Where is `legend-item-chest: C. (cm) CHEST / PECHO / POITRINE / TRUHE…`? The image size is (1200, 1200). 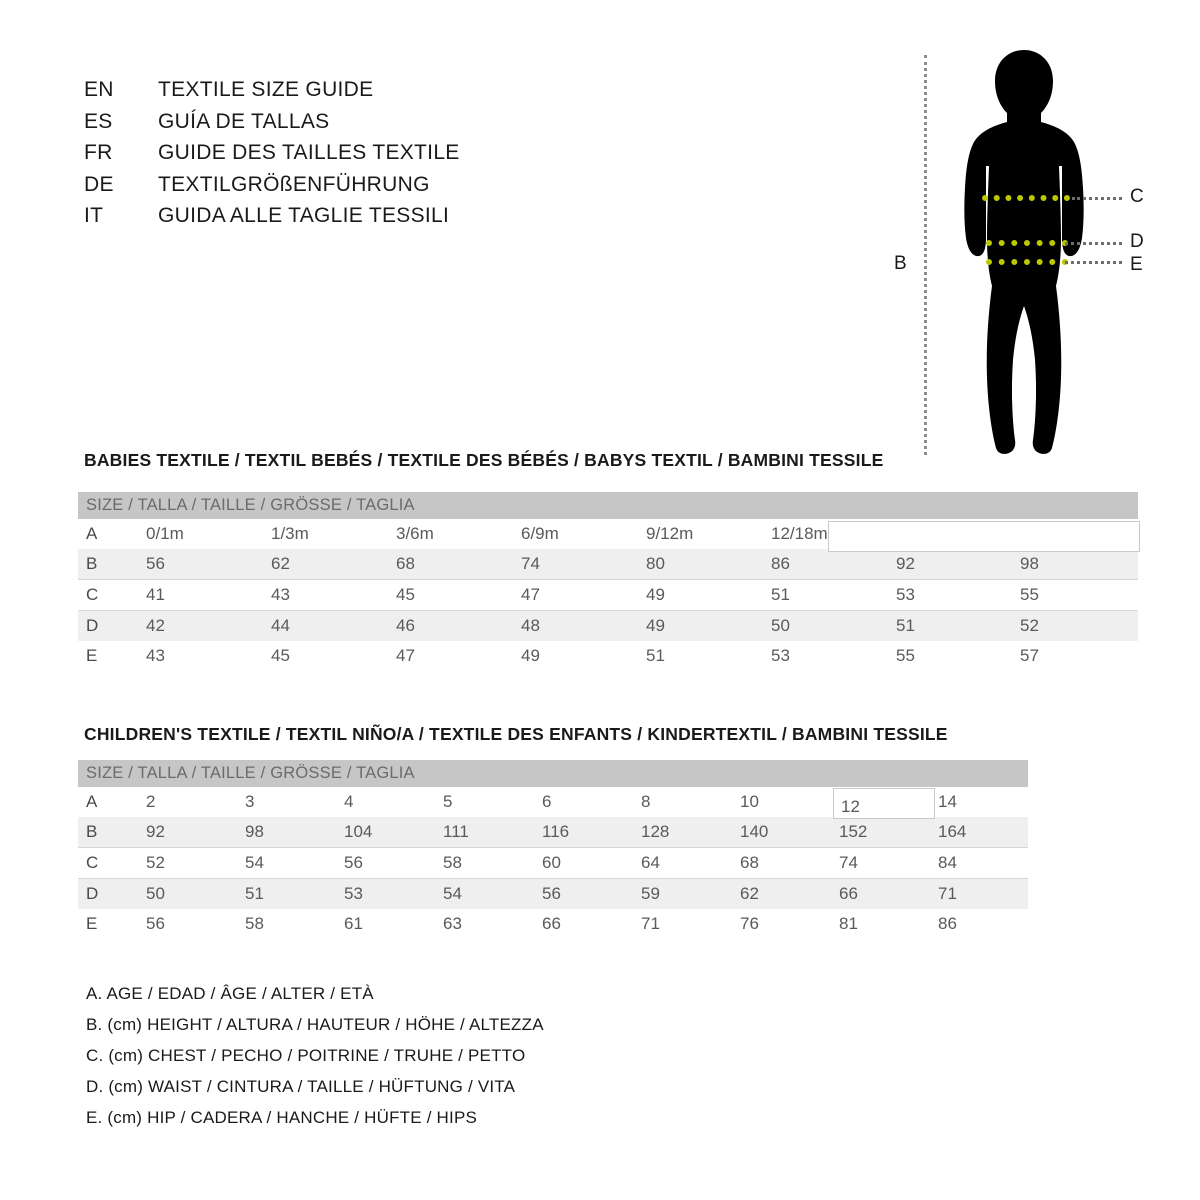
legend-item-chest: C. (cm) CHEST / PECHO / POITRINE / TRUHE… is located at coordinates (306, 1055).